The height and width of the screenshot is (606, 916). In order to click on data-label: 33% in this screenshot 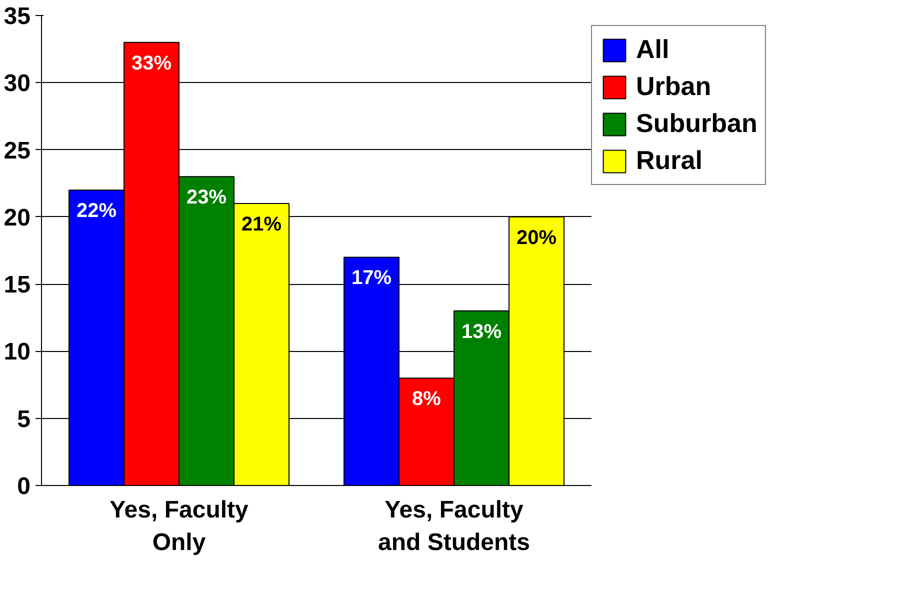, I will do `click(151, 63)`.